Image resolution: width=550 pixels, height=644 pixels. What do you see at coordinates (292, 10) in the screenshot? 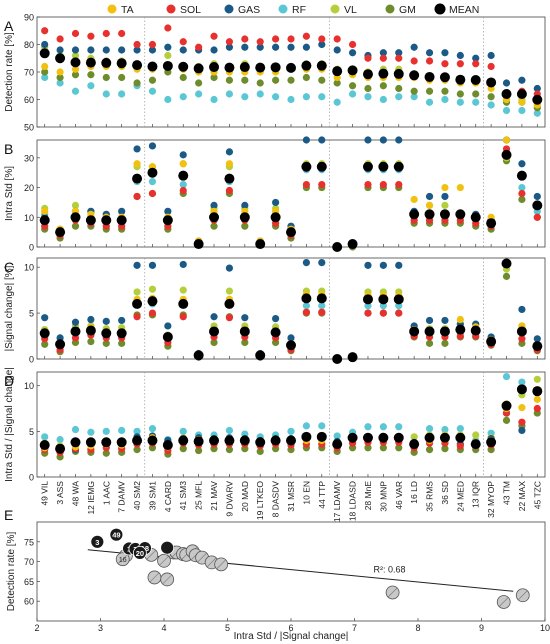
I see `legend-entry-rf: RF` at bounding box center [292, 10].